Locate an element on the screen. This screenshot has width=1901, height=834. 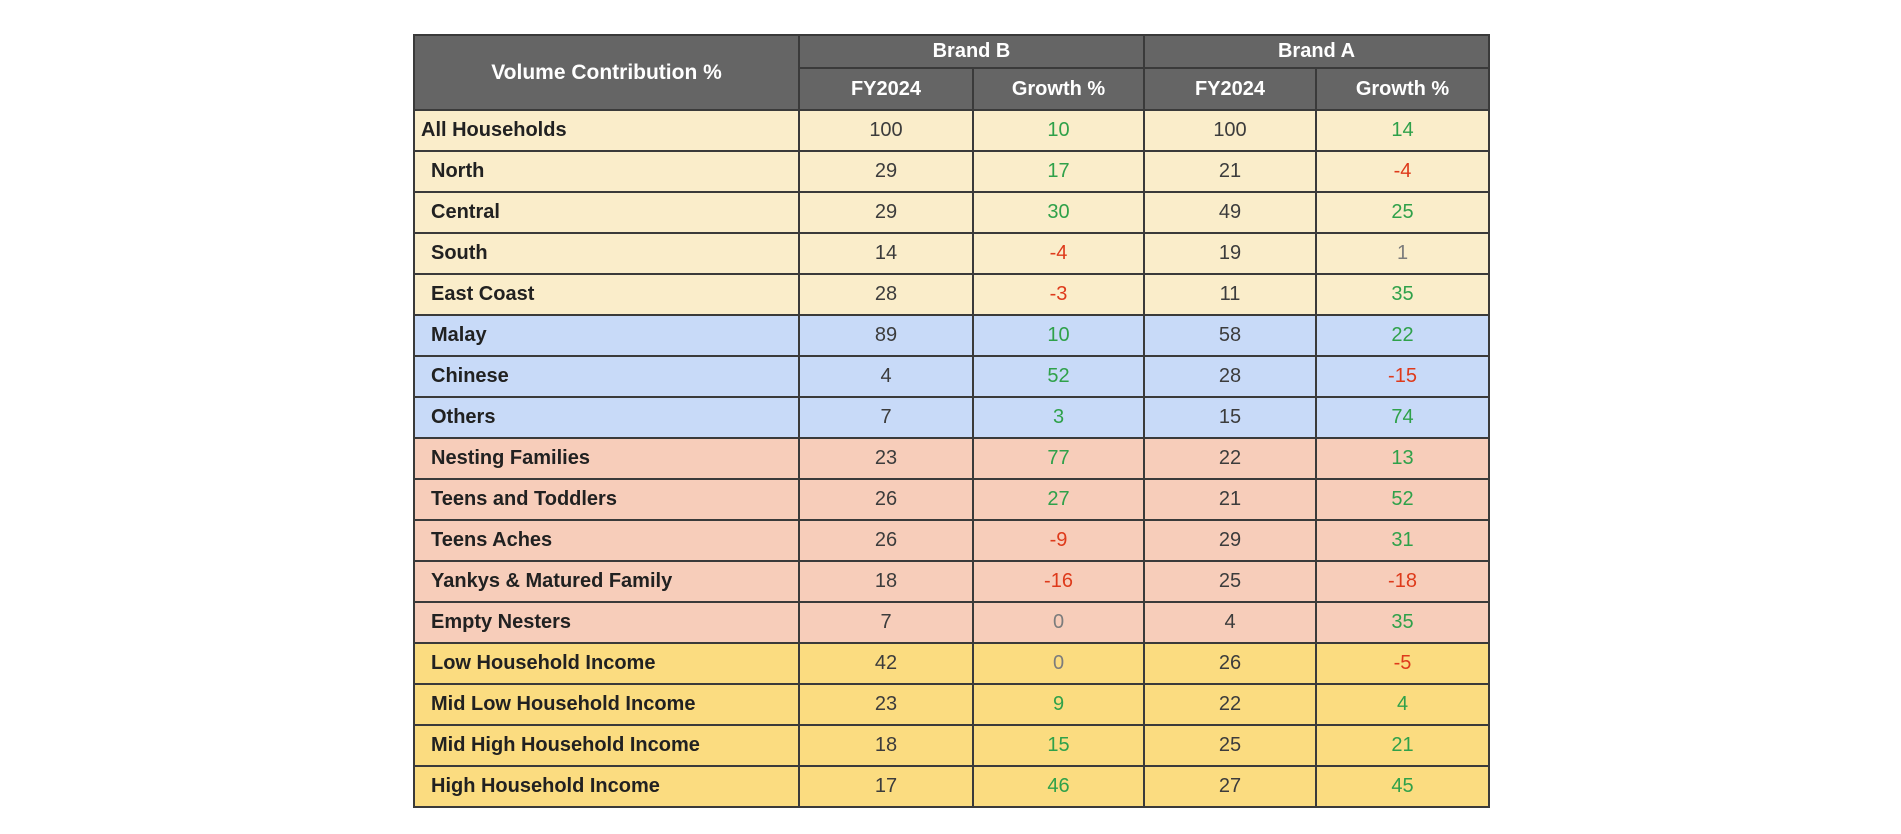
cell-brand-b-fy2024: 4 is located at coordinates (886, 376).